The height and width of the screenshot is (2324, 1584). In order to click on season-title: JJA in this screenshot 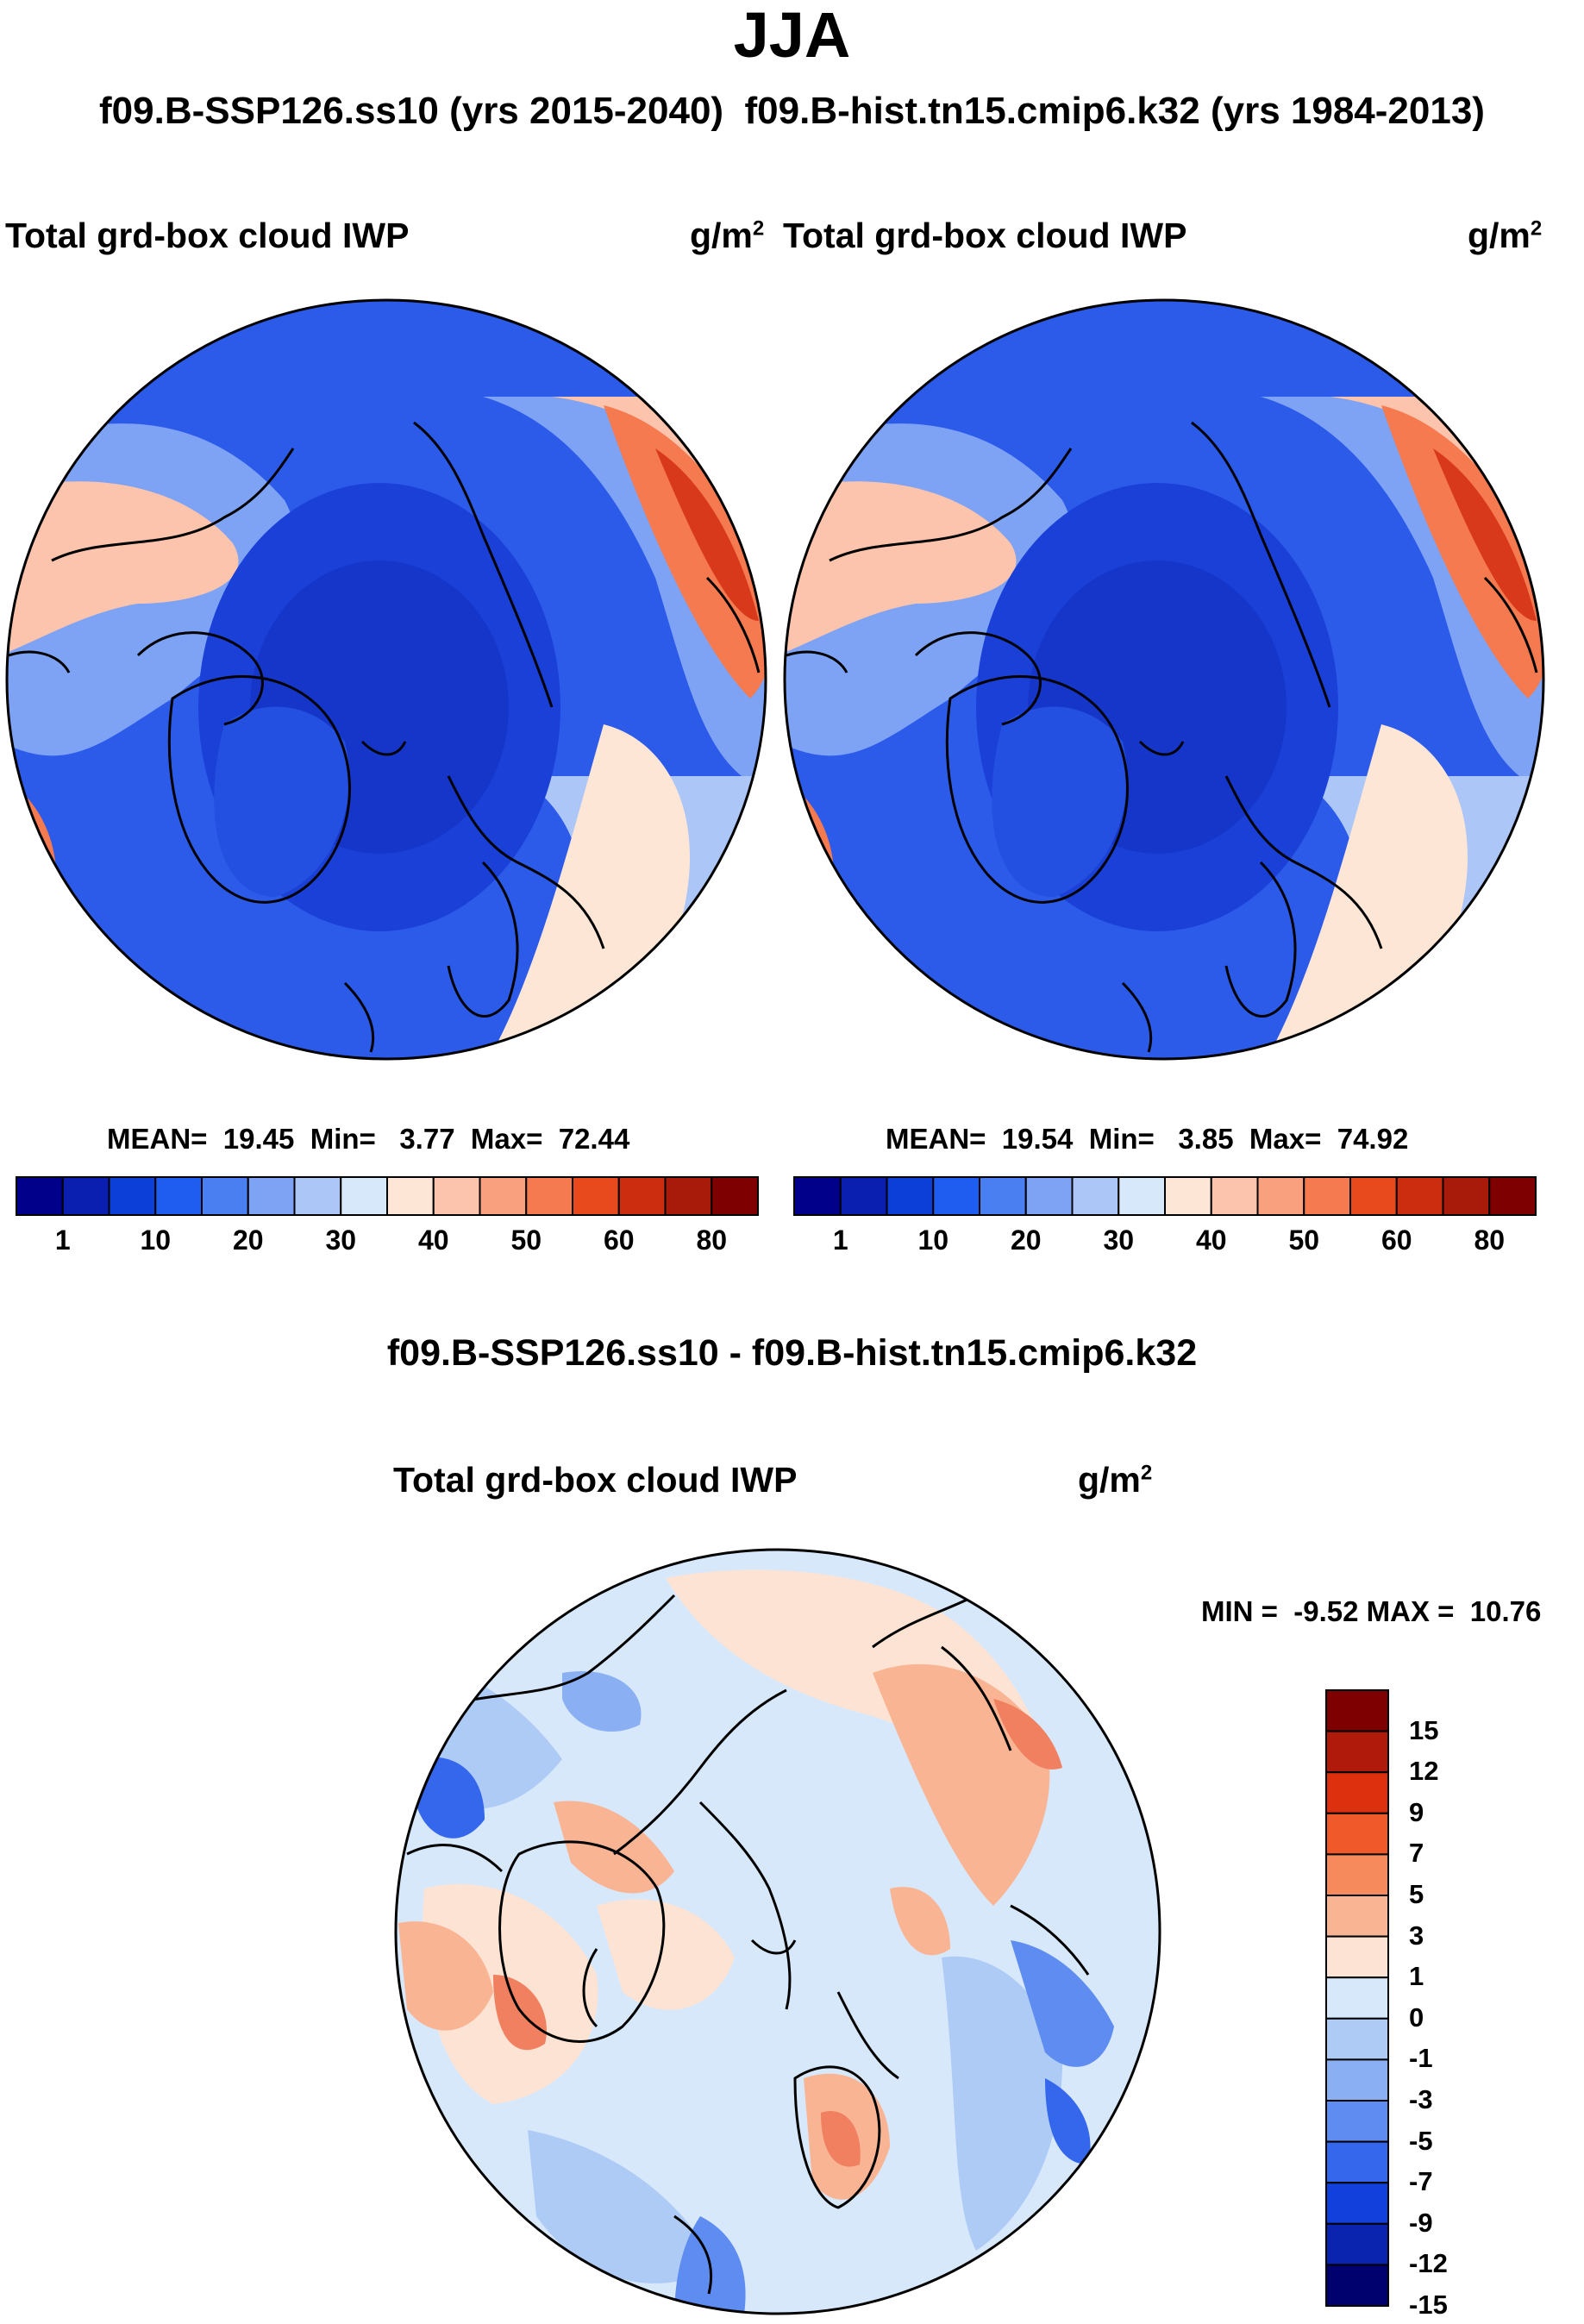, I will do `click(792, 35)`.